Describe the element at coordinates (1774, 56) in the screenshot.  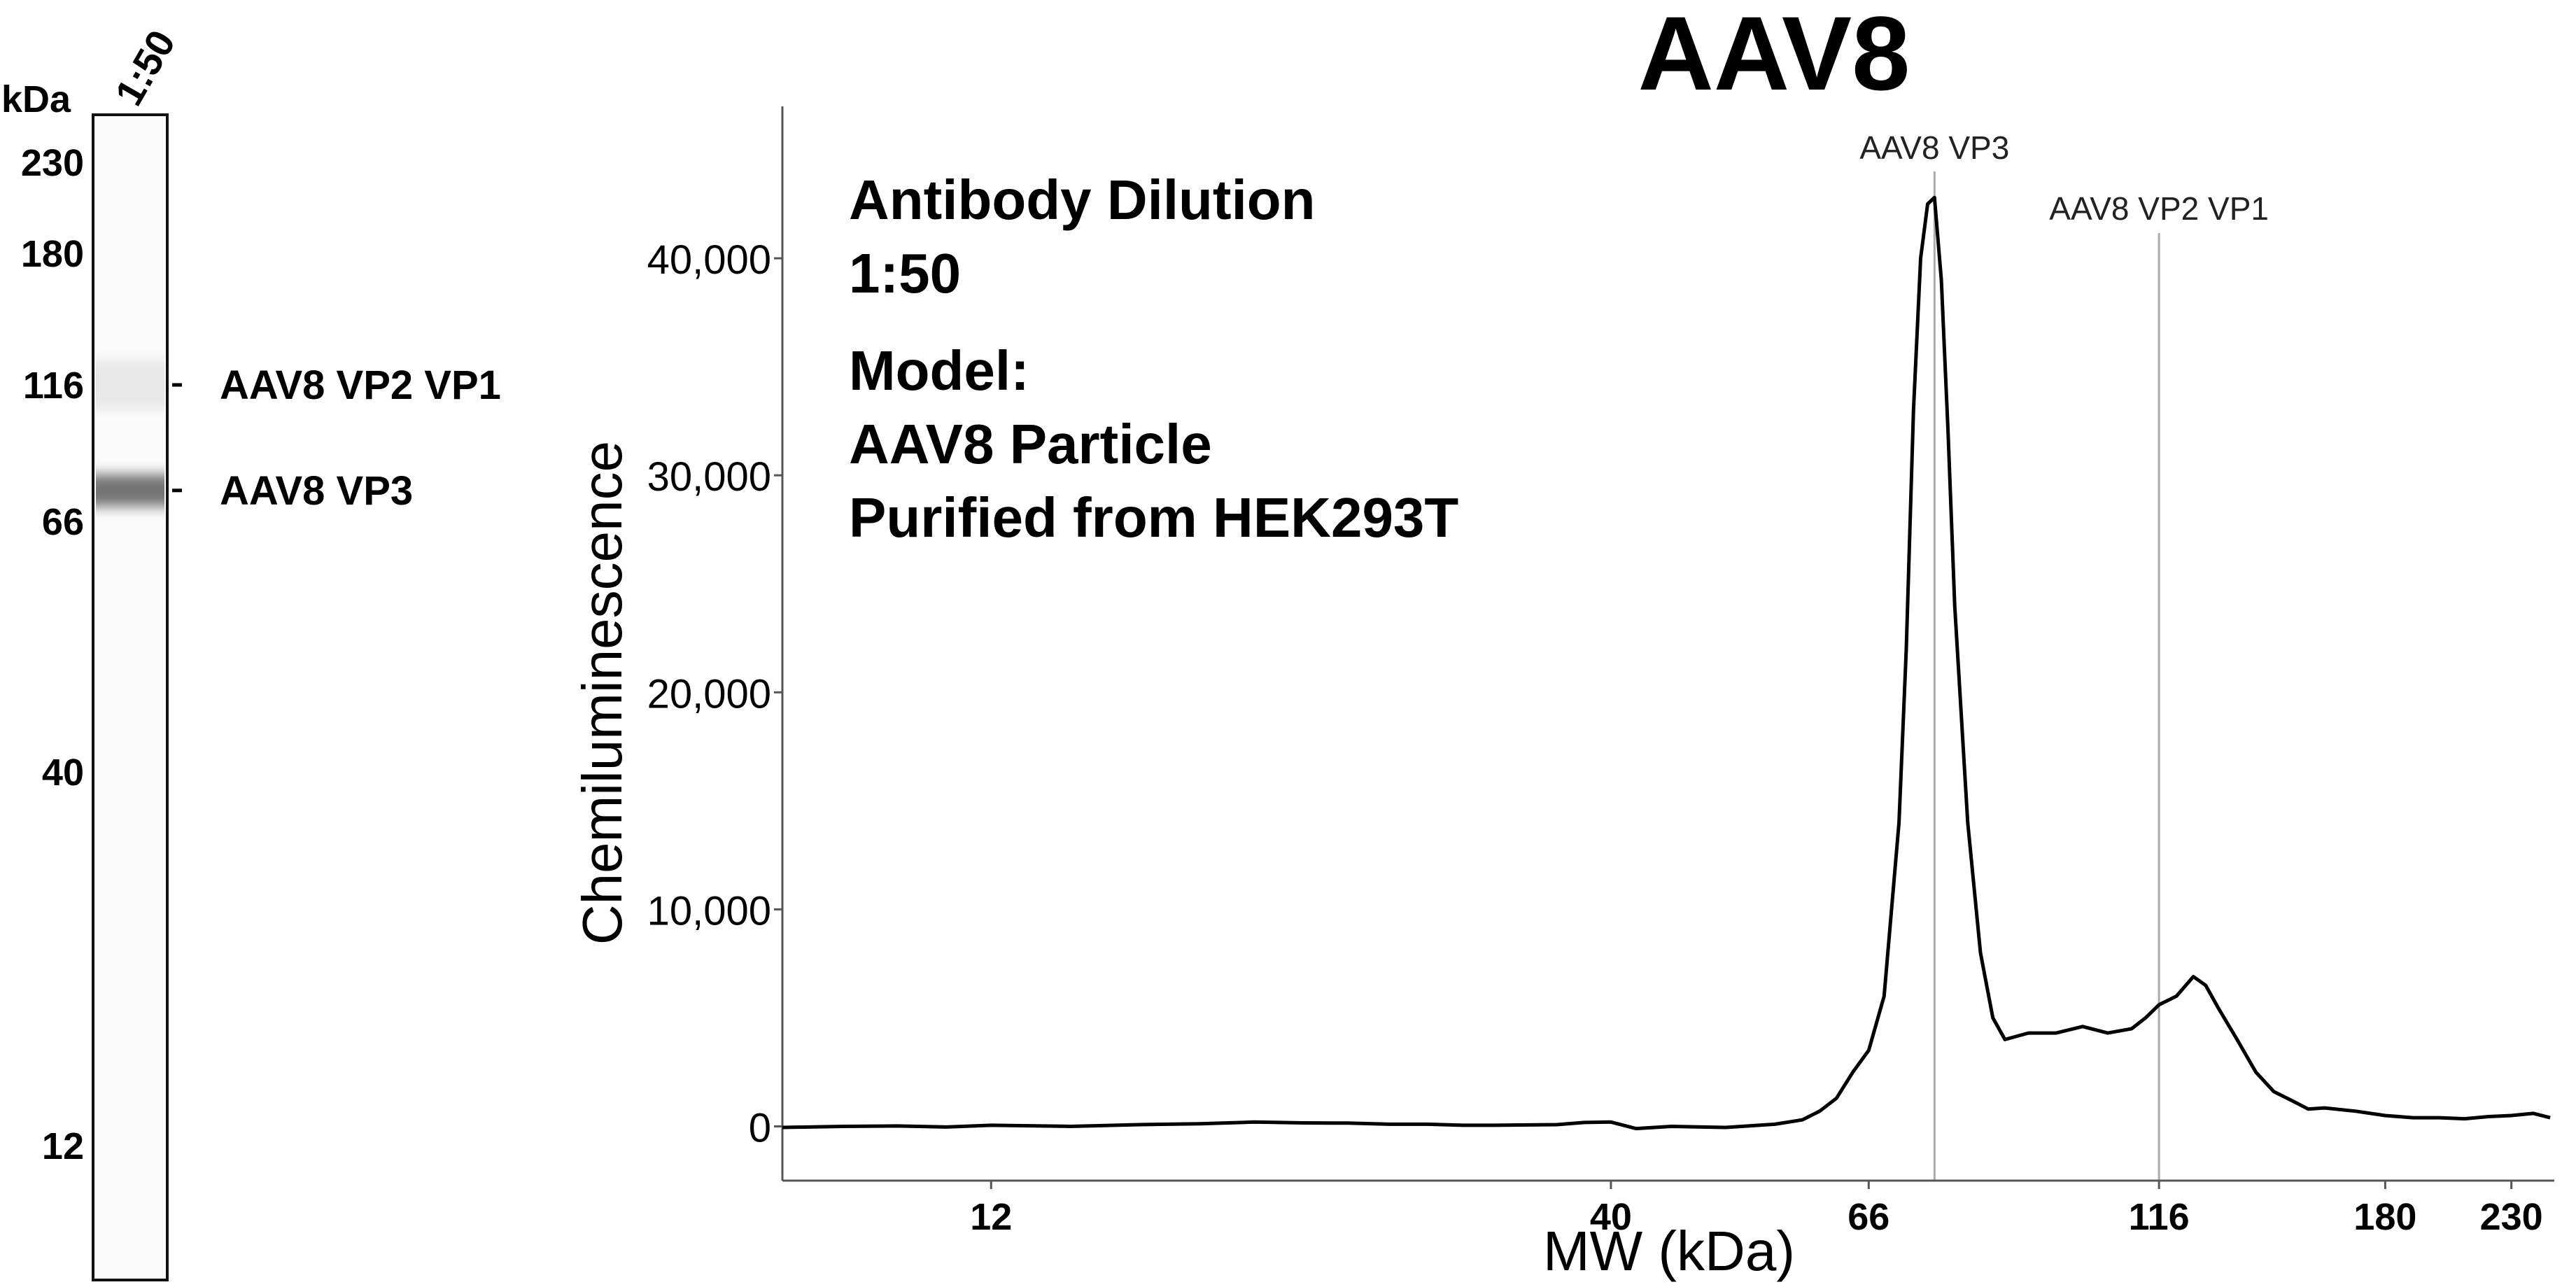
I see `chart-title: AAV8` at that location.